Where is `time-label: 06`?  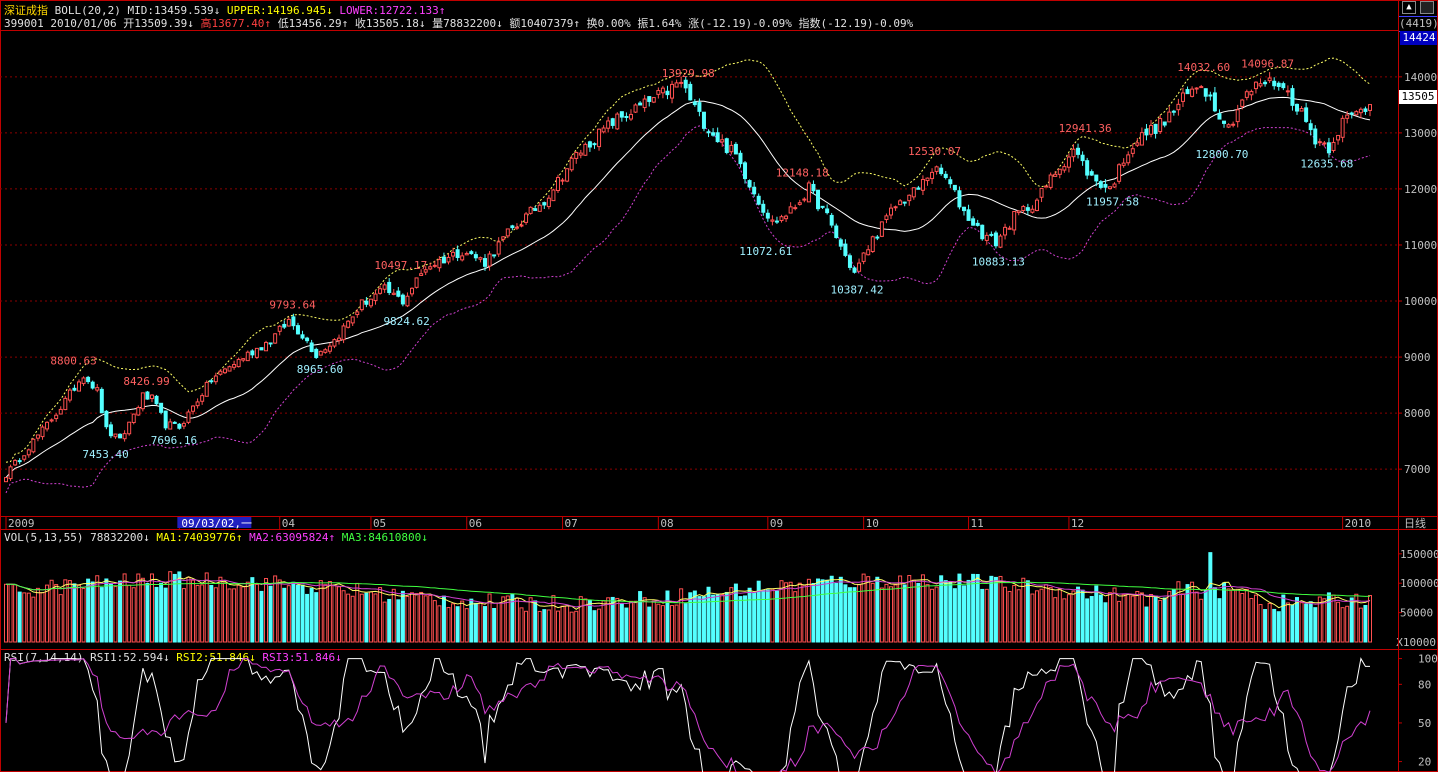
time-label: 06 is located at coordinates (475, 523).